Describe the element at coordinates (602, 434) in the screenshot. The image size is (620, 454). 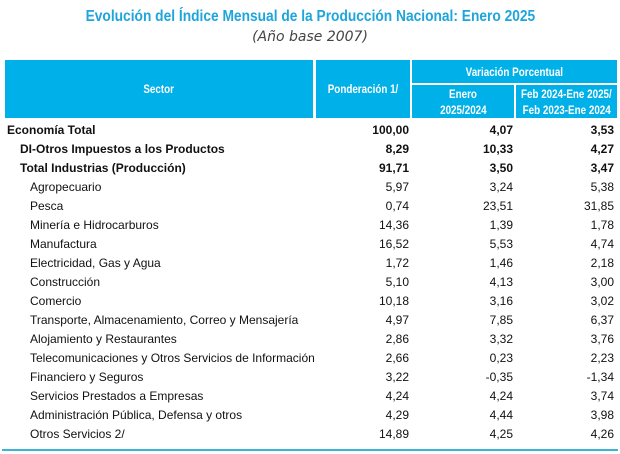
I see `periodo-cell: 4,26` at that location.